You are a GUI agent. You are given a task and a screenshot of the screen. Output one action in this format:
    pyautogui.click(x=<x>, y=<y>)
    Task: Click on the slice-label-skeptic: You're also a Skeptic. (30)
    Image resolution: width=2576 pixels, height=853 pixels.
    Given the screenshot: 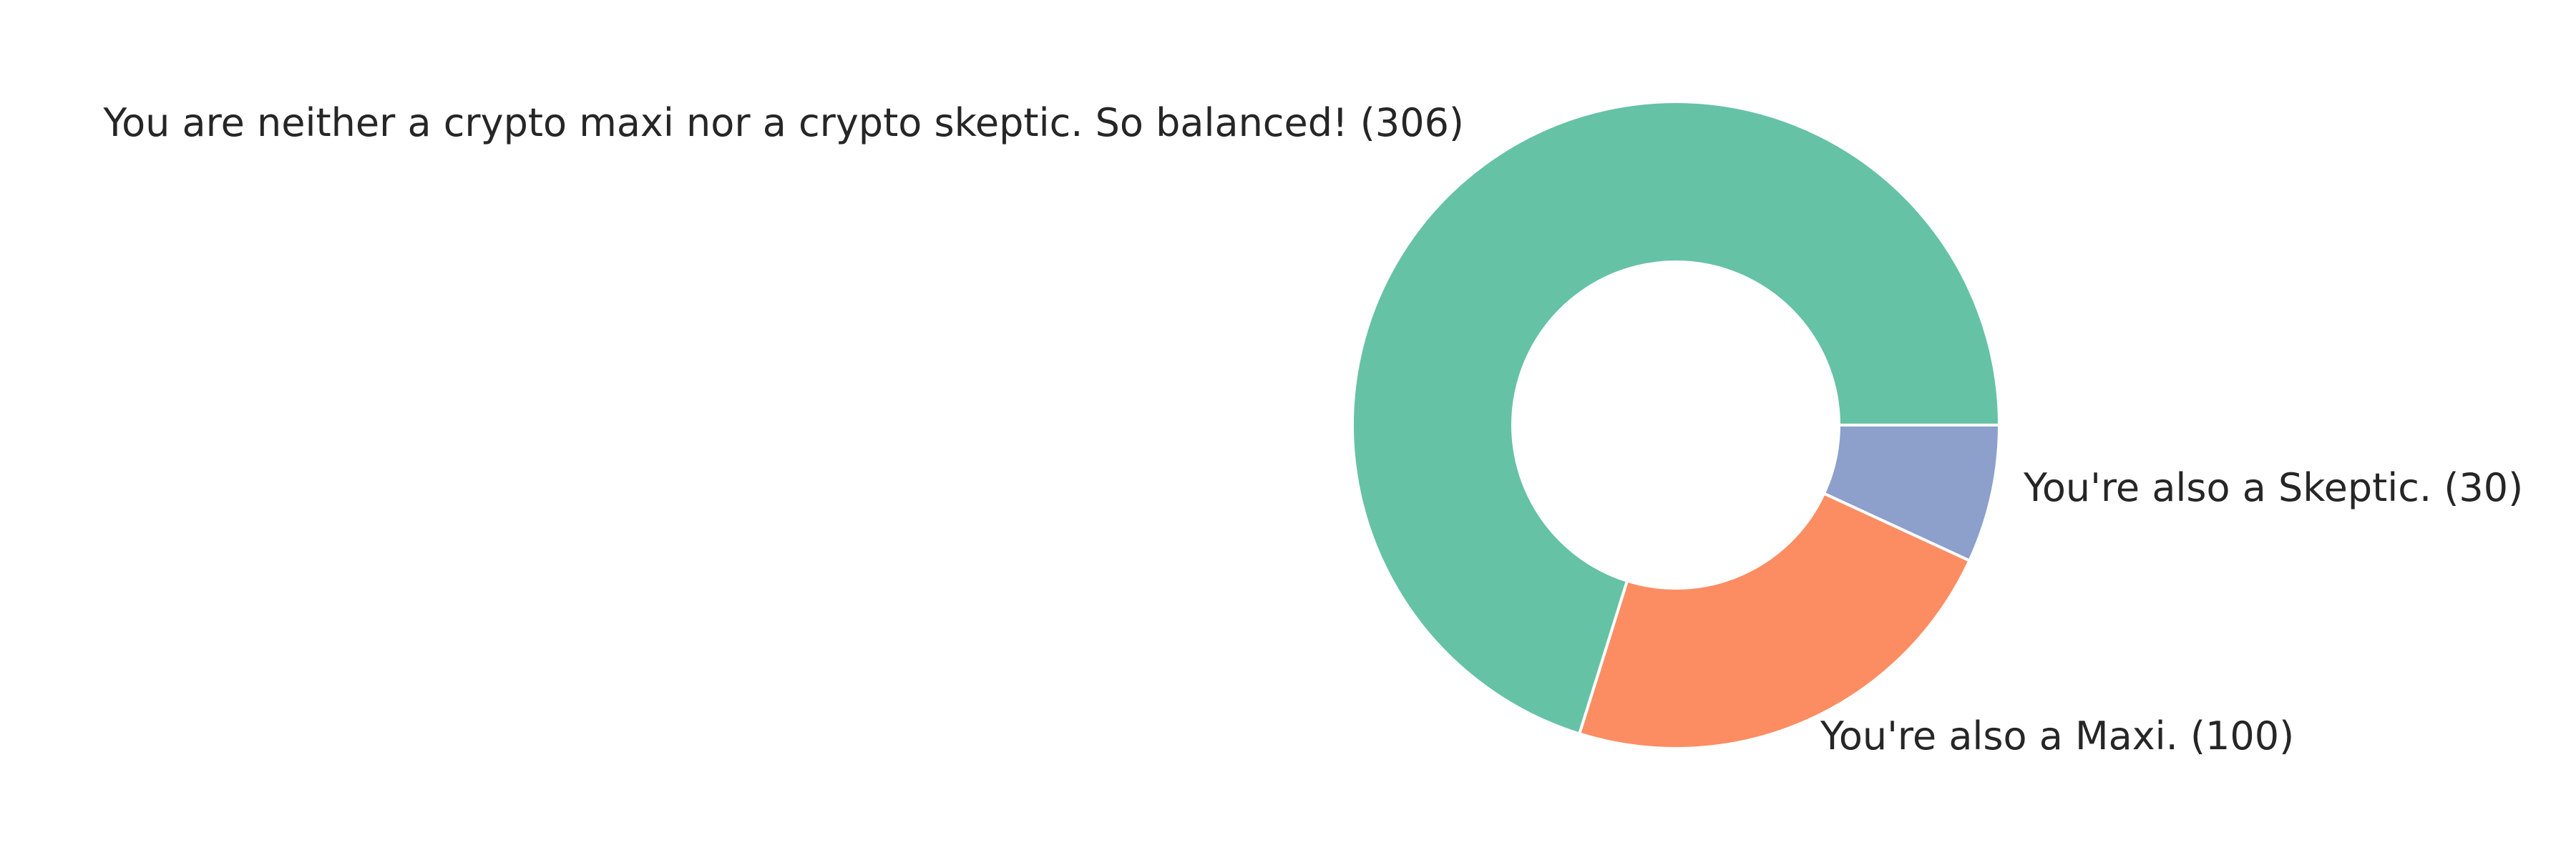 What is the action you would take?
    pyautogui.click(x=2273, y=488)
    